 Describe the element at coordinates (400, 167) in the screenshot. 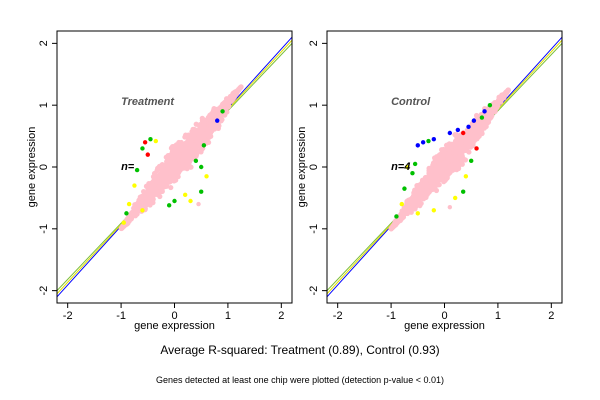

I see `n-label: n=4` at that location.